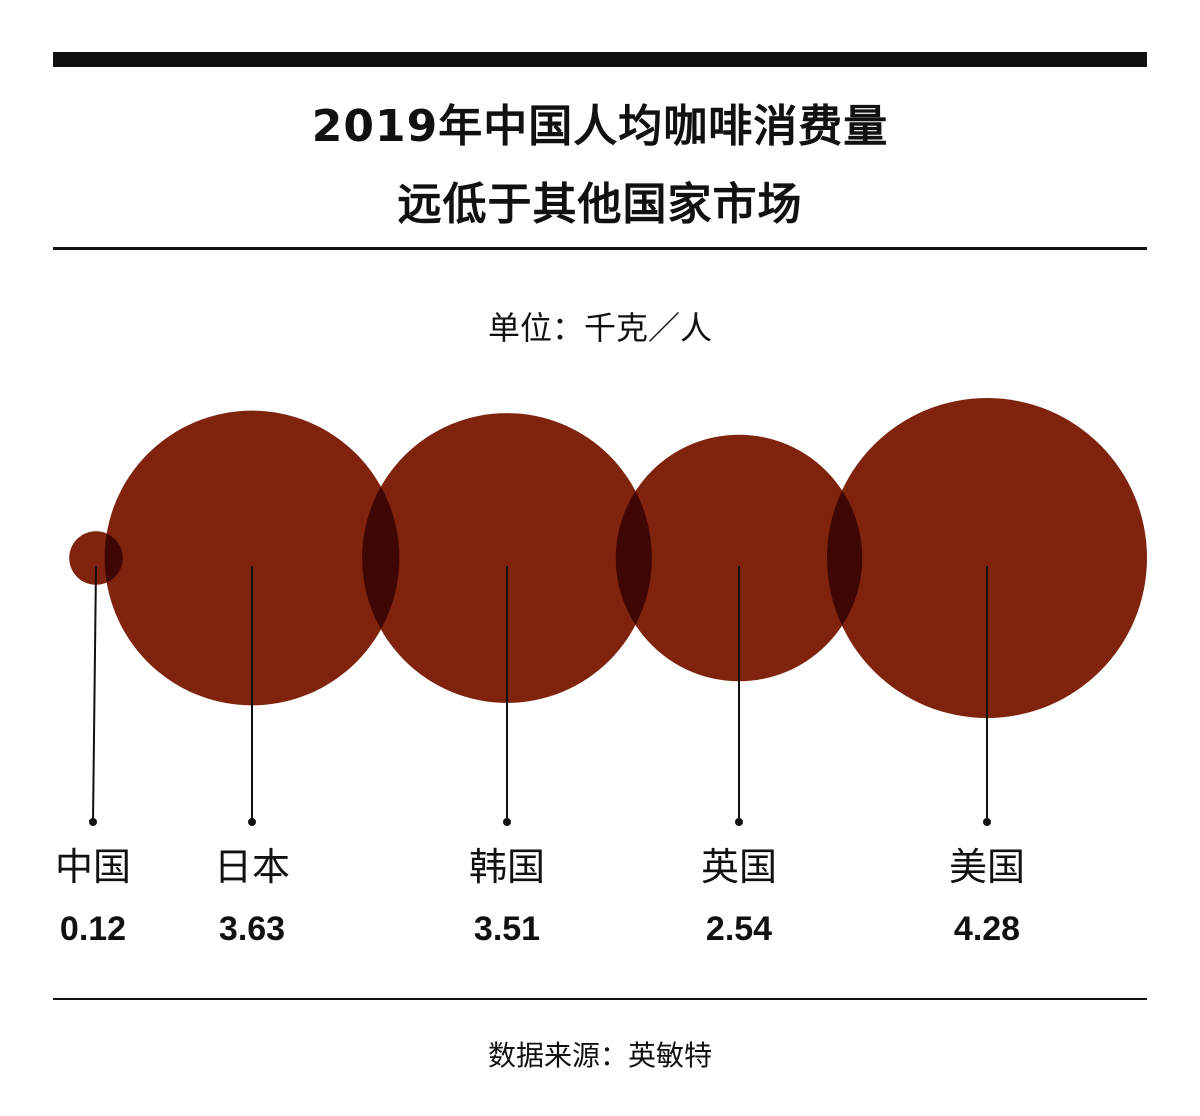  Describe the element at coordinates (600, 999) in the screenshot. I see `bottom-rule` at that location.